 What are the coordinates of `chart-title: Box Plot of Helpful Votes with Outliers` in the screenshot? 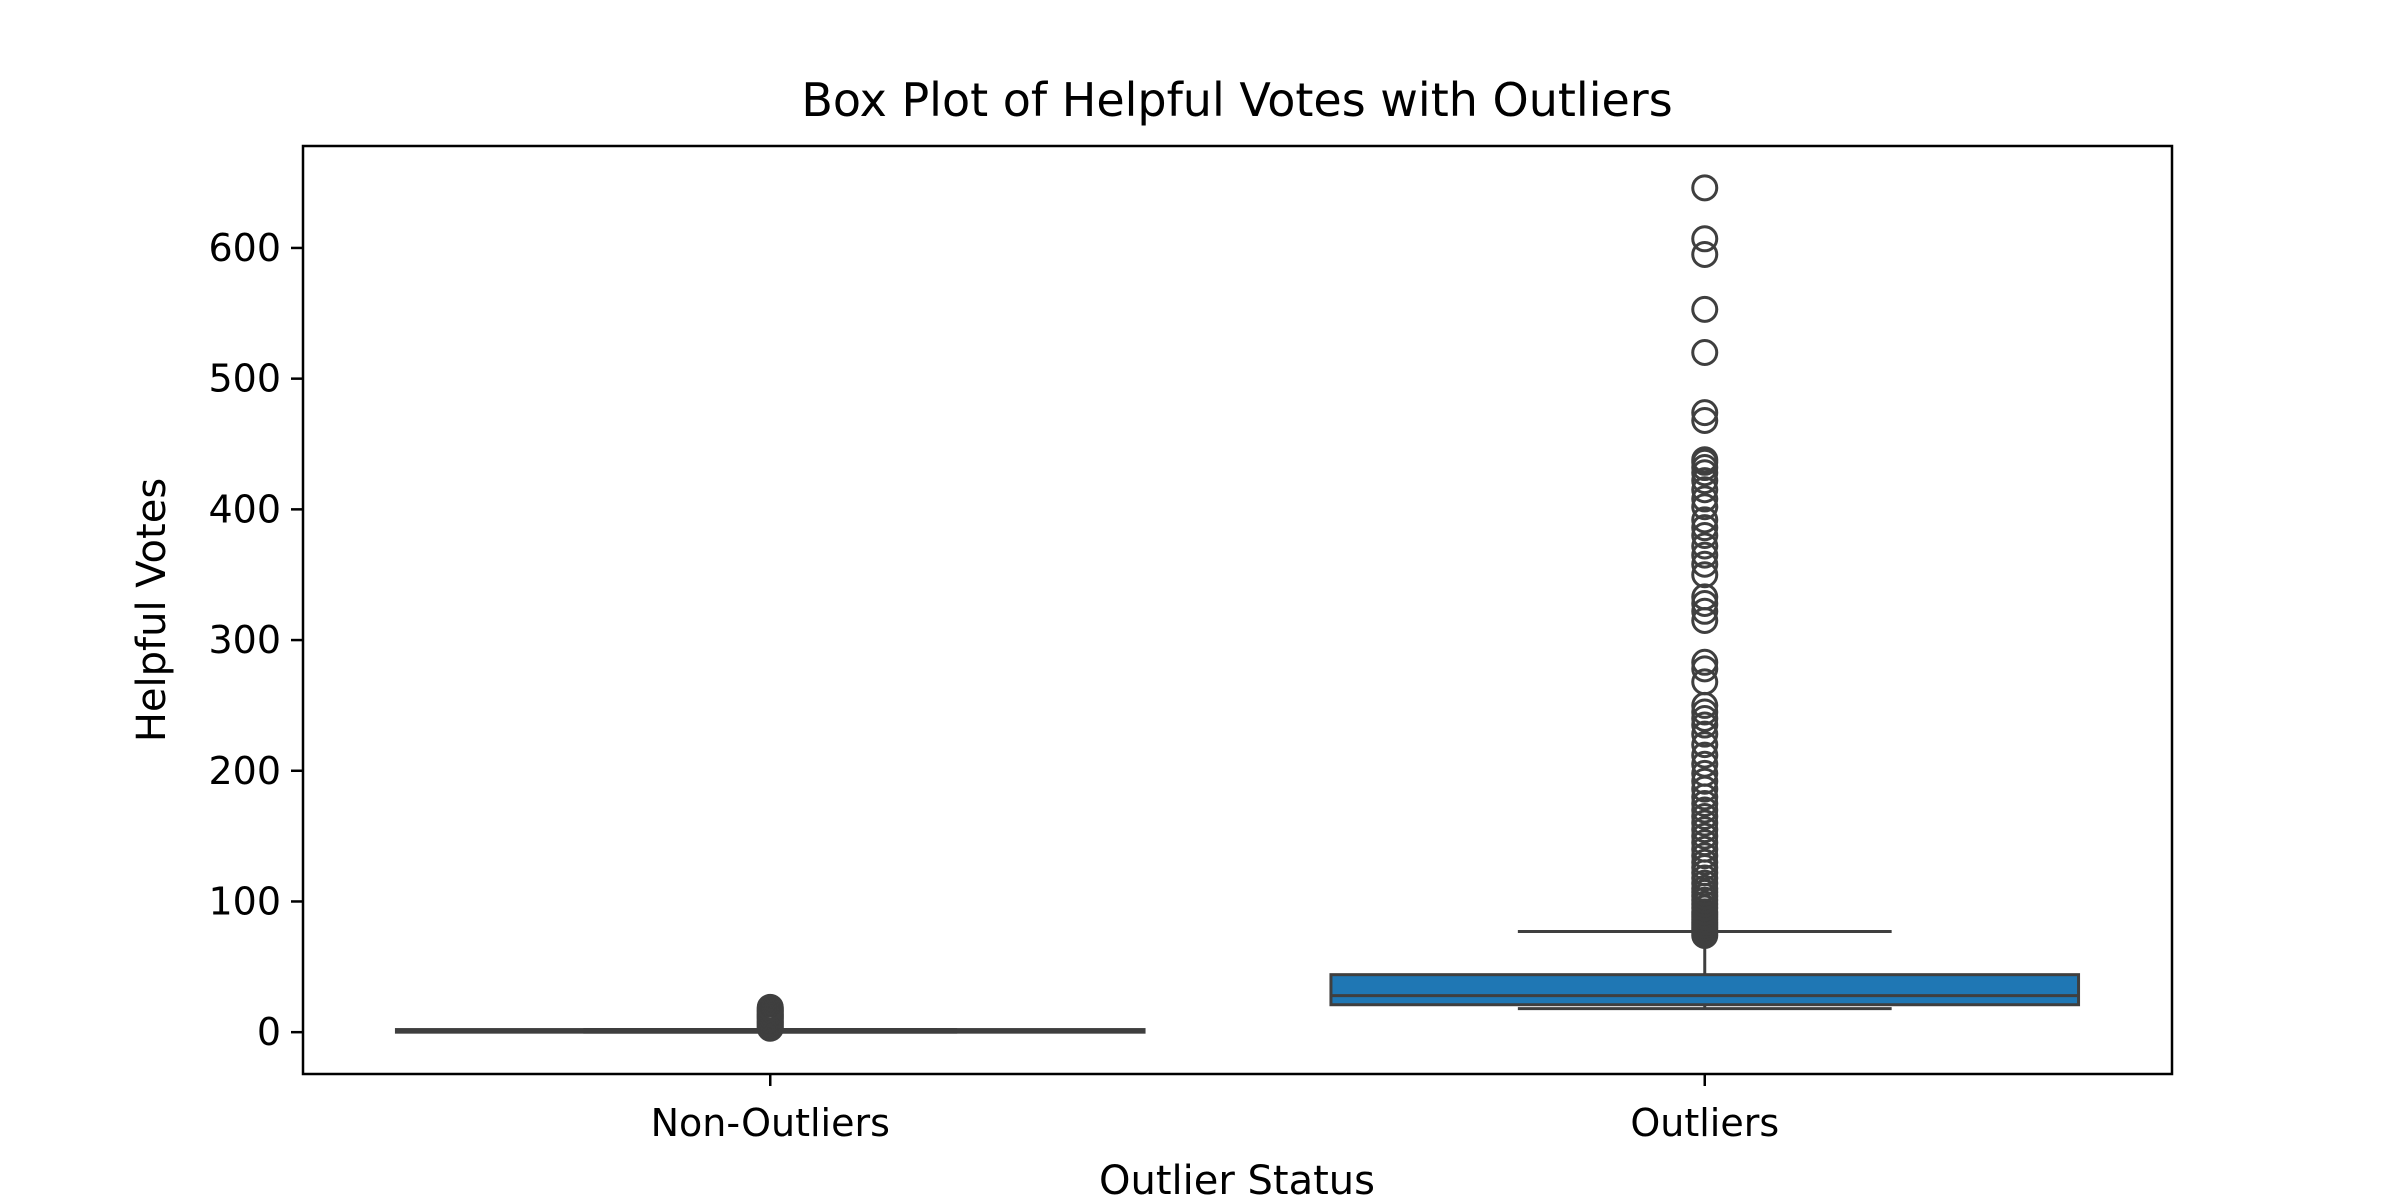 It's located at (1236, 100).